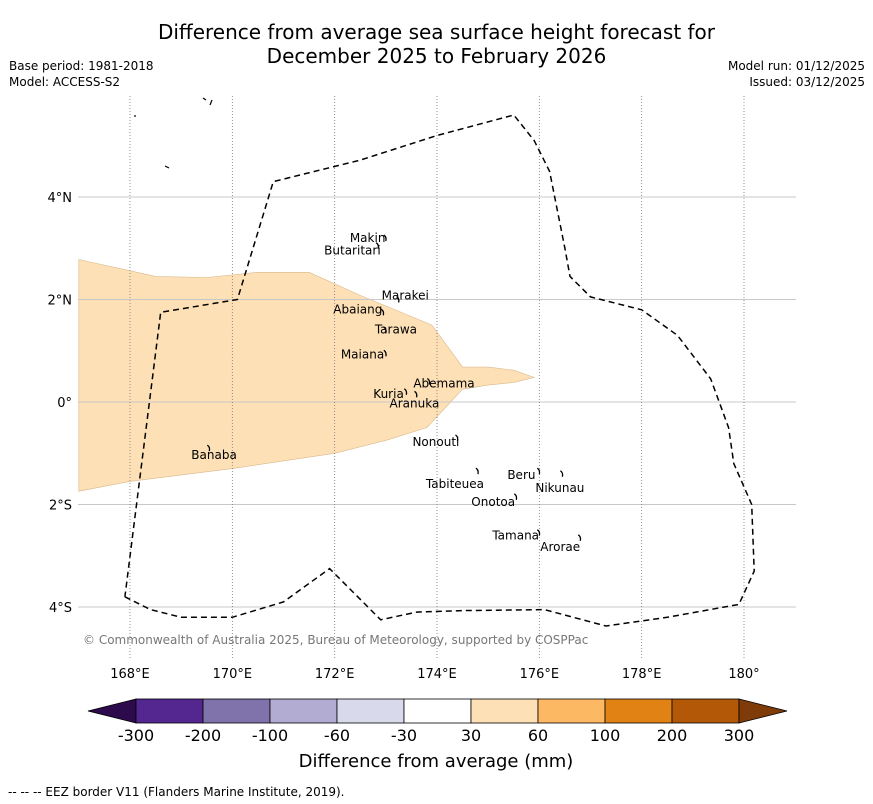 This screenshot has width=873, height=804. What do you see at coordinates (395, 329) in the screenshot?
I see `island-label-tarawa: Tarawa` at bounding box center [395, 329].